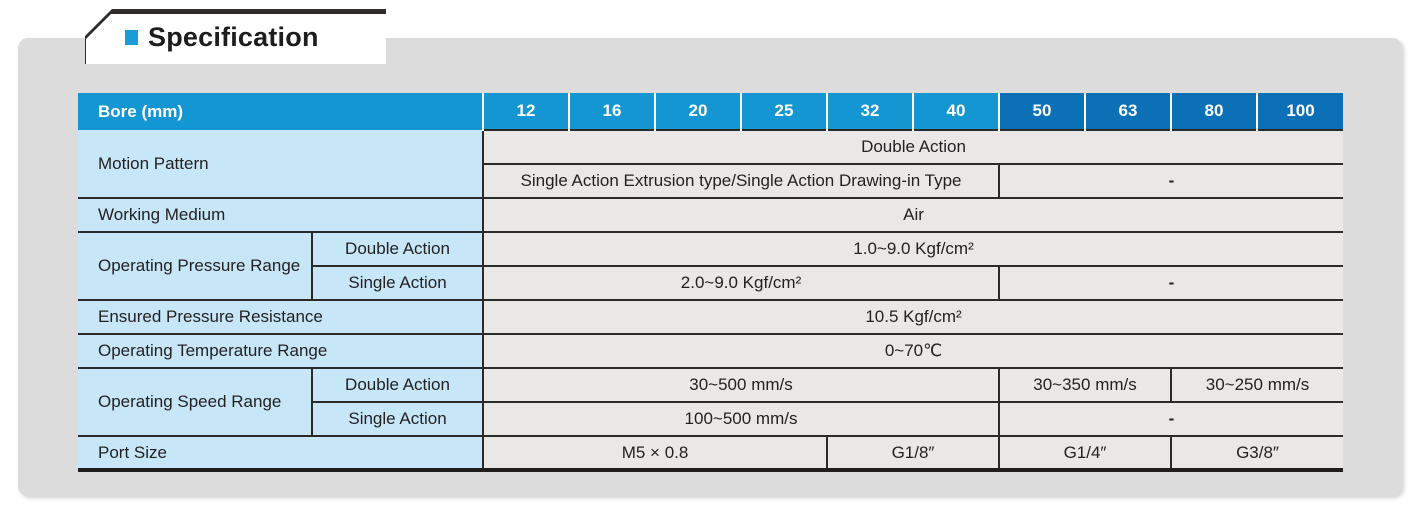 This screenshot has width=1413, height=509. I want to click on section-header-tab: Specification, so click(235, 36).